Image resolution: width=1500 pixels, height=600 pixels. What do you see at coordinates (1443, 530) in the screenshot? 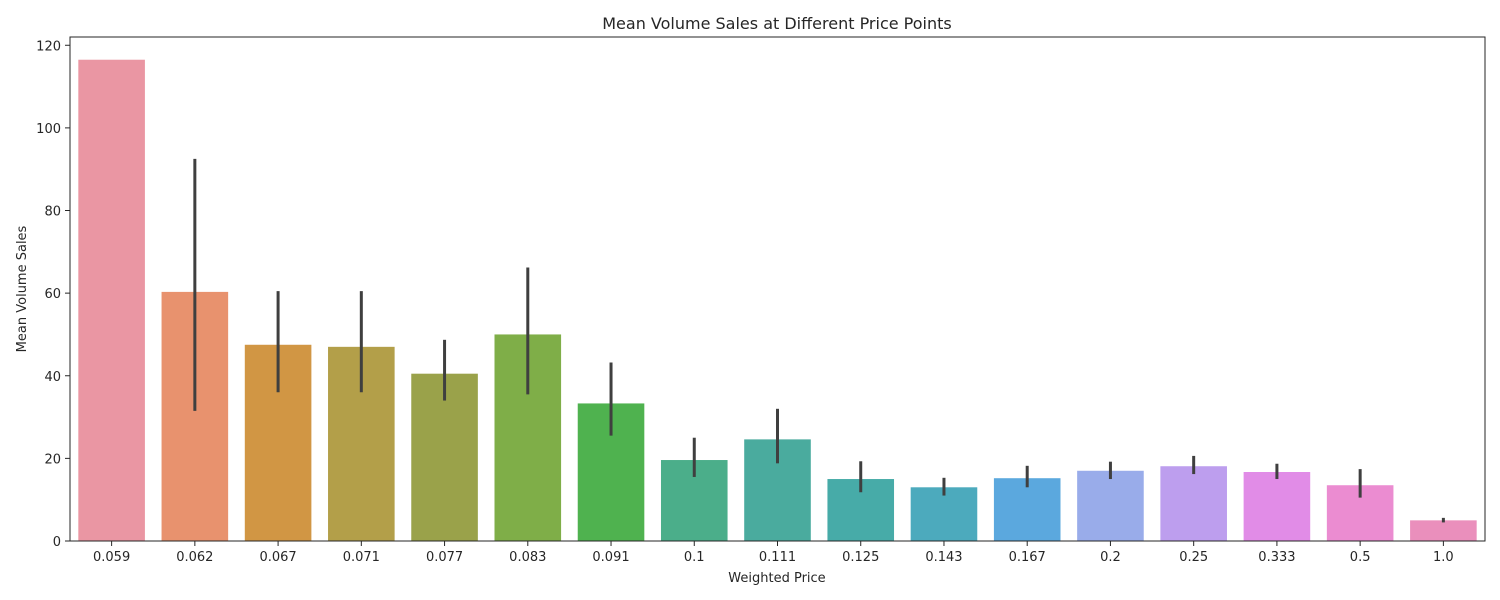
I see `bar-1.0` at bounding box center [1443, 530].